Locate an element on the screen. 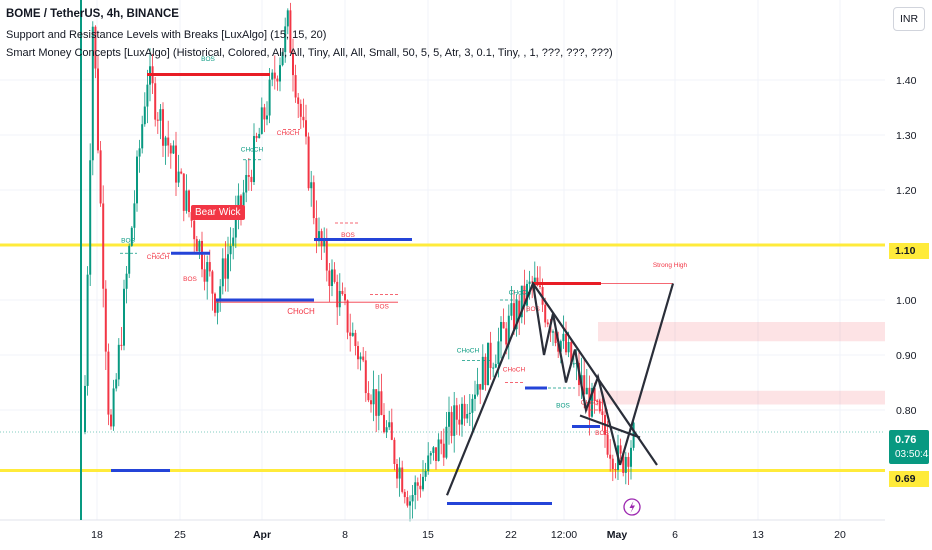 The height and width of the screenshot is (550, 932). price-tick-3: 1.00 is located at coordinates (906, 301).